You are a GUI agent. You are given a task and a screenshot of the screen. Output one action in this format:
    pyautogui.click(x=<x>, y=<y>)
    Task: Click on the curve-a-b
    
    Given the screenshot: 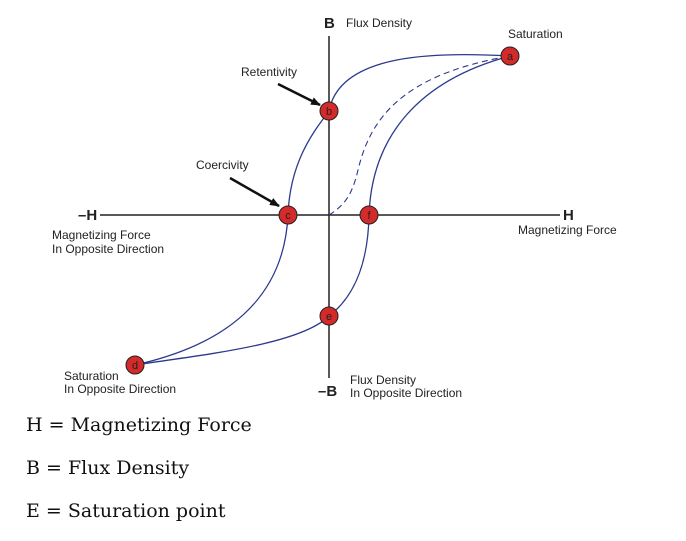 What is the action you would take?
    pyautogui.click(x=419, y=82)
    